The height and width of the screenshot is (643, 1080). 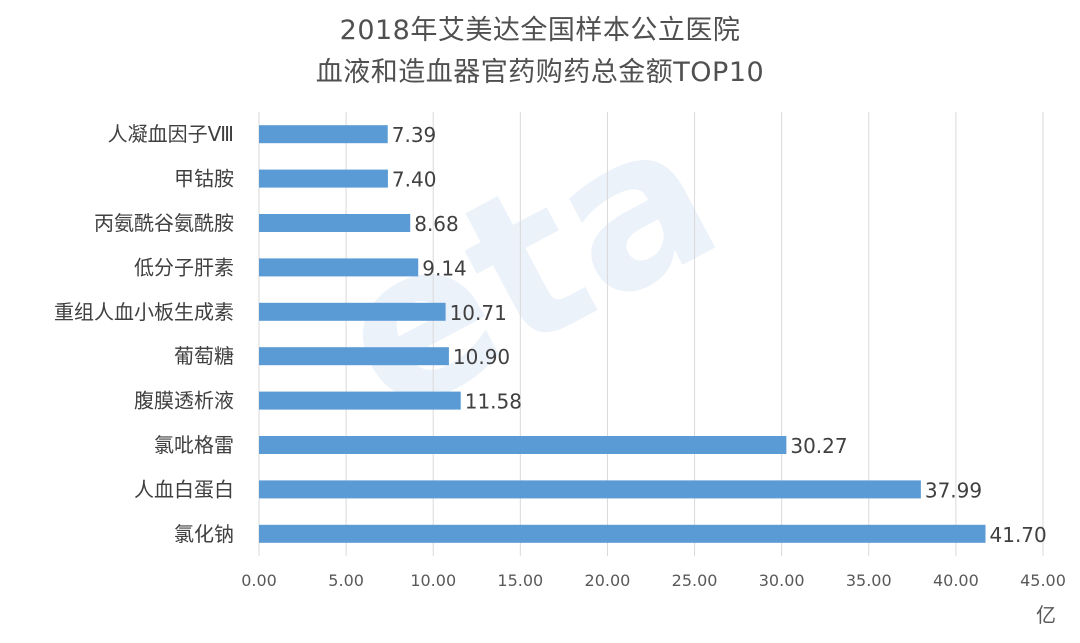 What do you see at coordinates (493, 402) in the screenshot?
I see `value-label: 11.58` at bounding box center [493, 402].